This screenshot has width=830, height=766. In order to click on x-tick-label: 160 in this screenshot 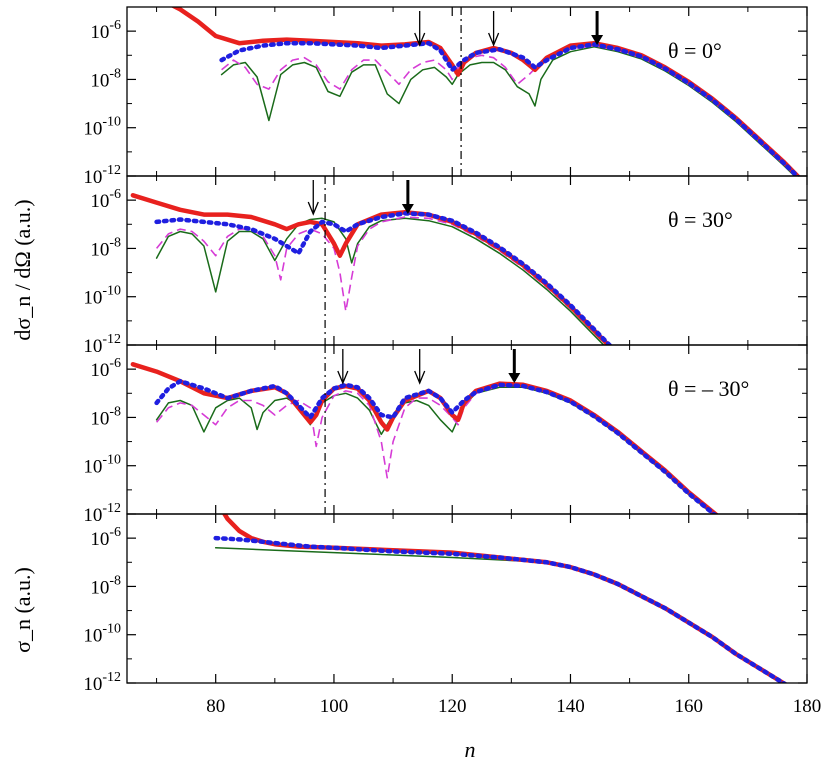, I will do `click(688, 706)`.